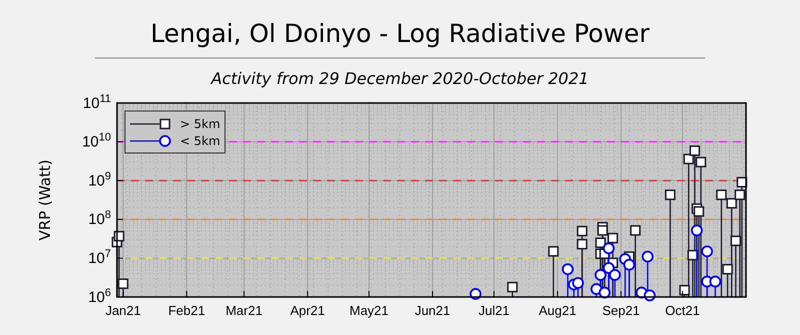 The height and width of the screenshot is (335, 800). What do you see at coordinates (99, 218) in the screenshot?
I see `y-tick-label: 10$^{8}$` at bounding box center [99, 218].